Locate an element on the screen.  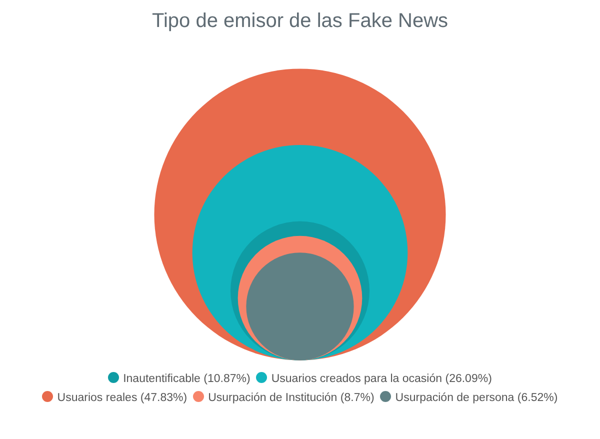
data-label: (47.83%) is located at coordinates (164, 398).